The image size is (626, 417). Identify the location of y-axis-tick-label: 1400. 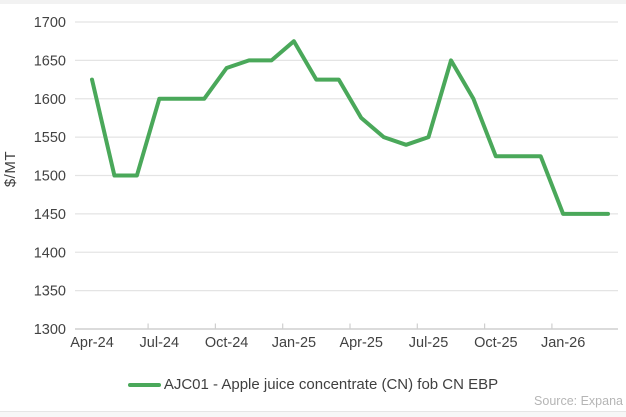
(50, 253).